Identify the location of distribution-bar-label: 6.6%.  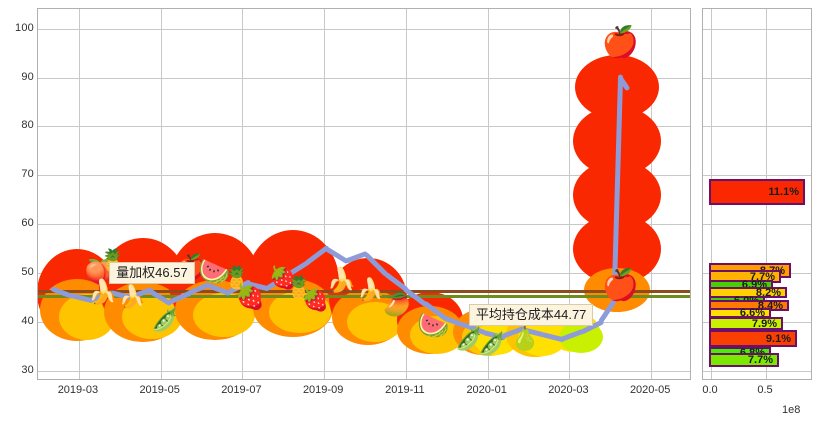
(752, 313).